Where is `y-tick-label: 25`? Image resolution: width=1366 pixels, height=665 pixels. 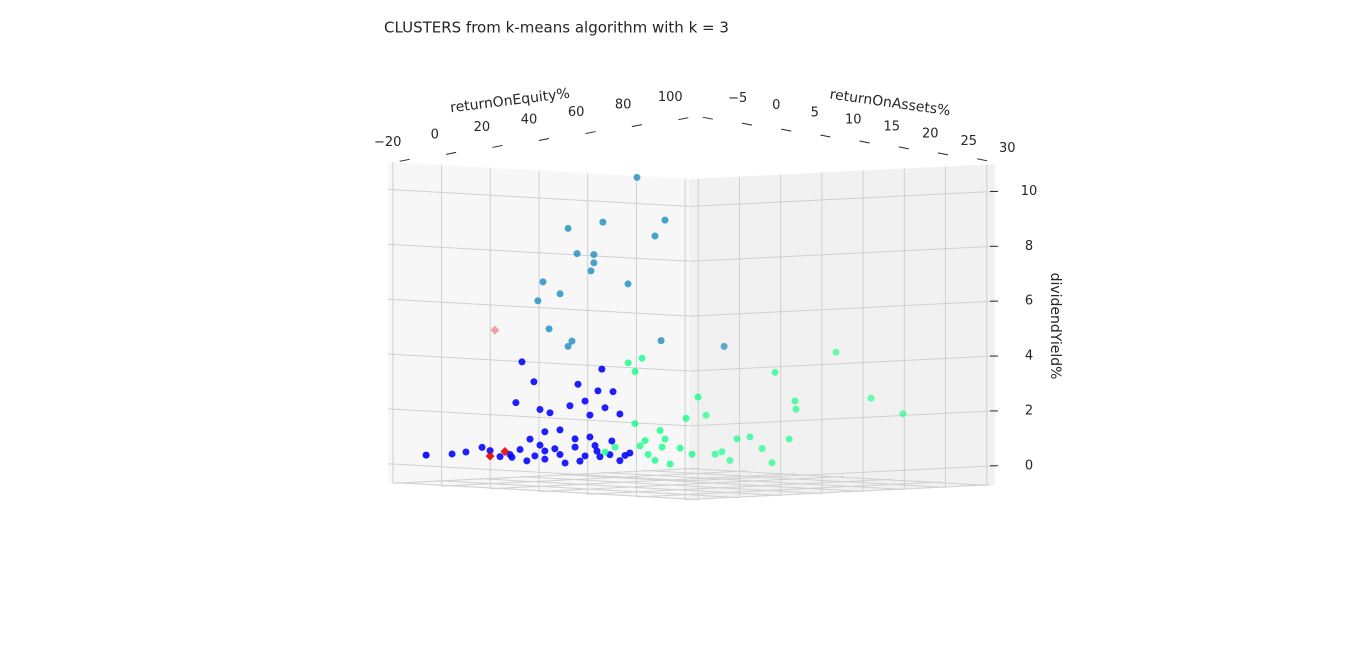 y-tick-label: 25 is located at coordinates (969, 141).